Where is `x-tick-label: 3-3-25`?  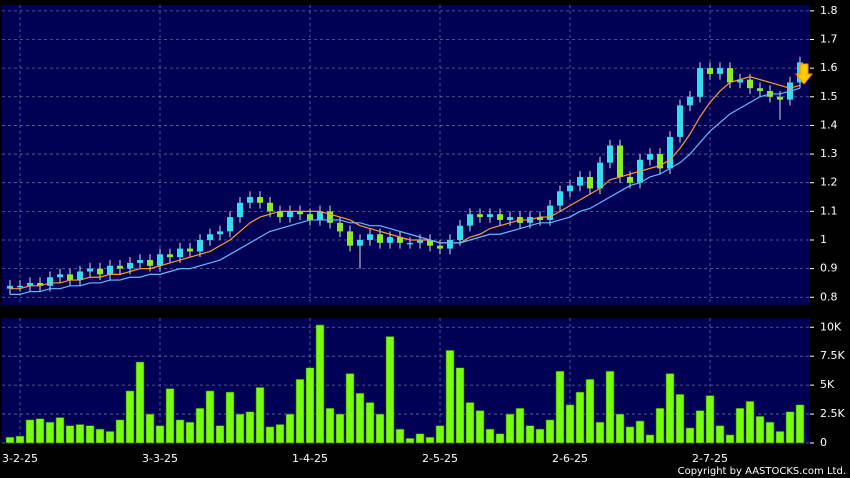
x-tick-label: 3-3-25 is located at coordinates (160, 458).